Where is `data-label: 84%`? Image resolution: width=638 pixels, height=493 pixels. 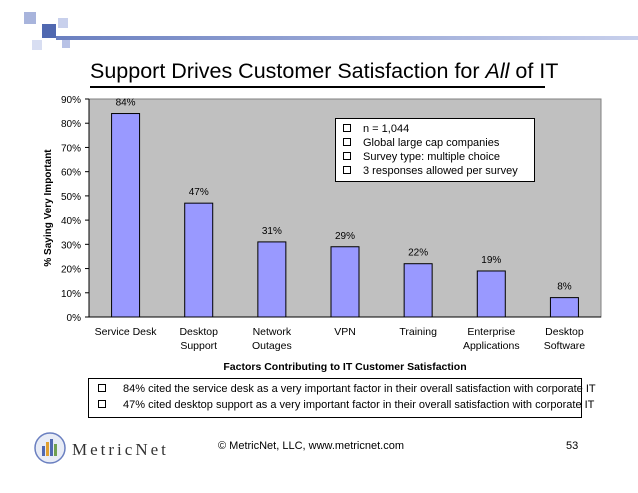
data-label: 84% is located at coordinates (126, 103).